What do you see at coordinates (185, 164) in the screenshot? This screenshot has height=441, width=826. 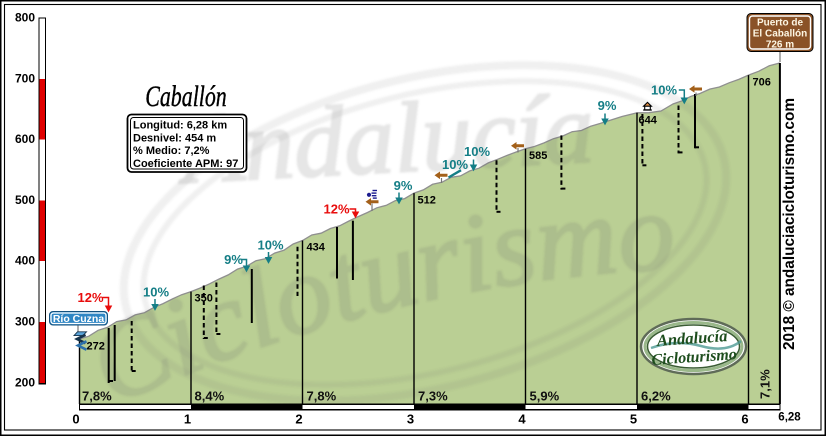 I see `svg-text: Coeficiente APM: 97` at bounding box center [185, 164].